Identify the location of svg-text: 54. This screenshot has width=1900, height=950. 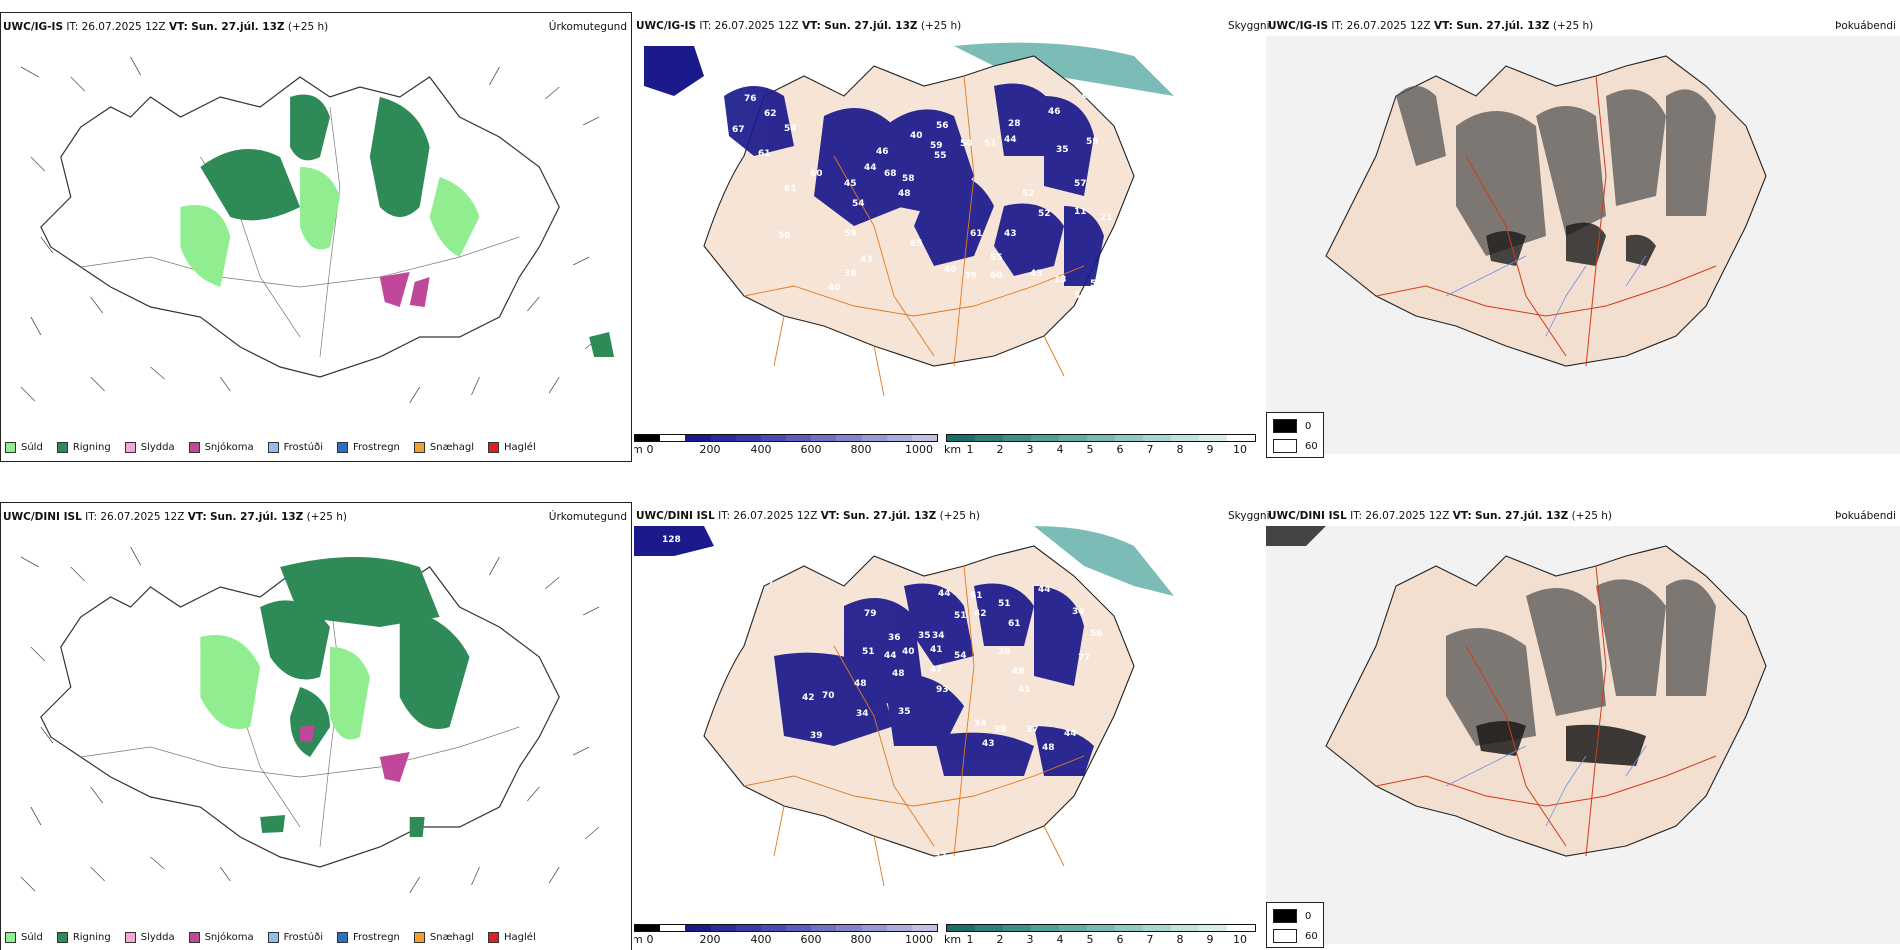
(960, 656).